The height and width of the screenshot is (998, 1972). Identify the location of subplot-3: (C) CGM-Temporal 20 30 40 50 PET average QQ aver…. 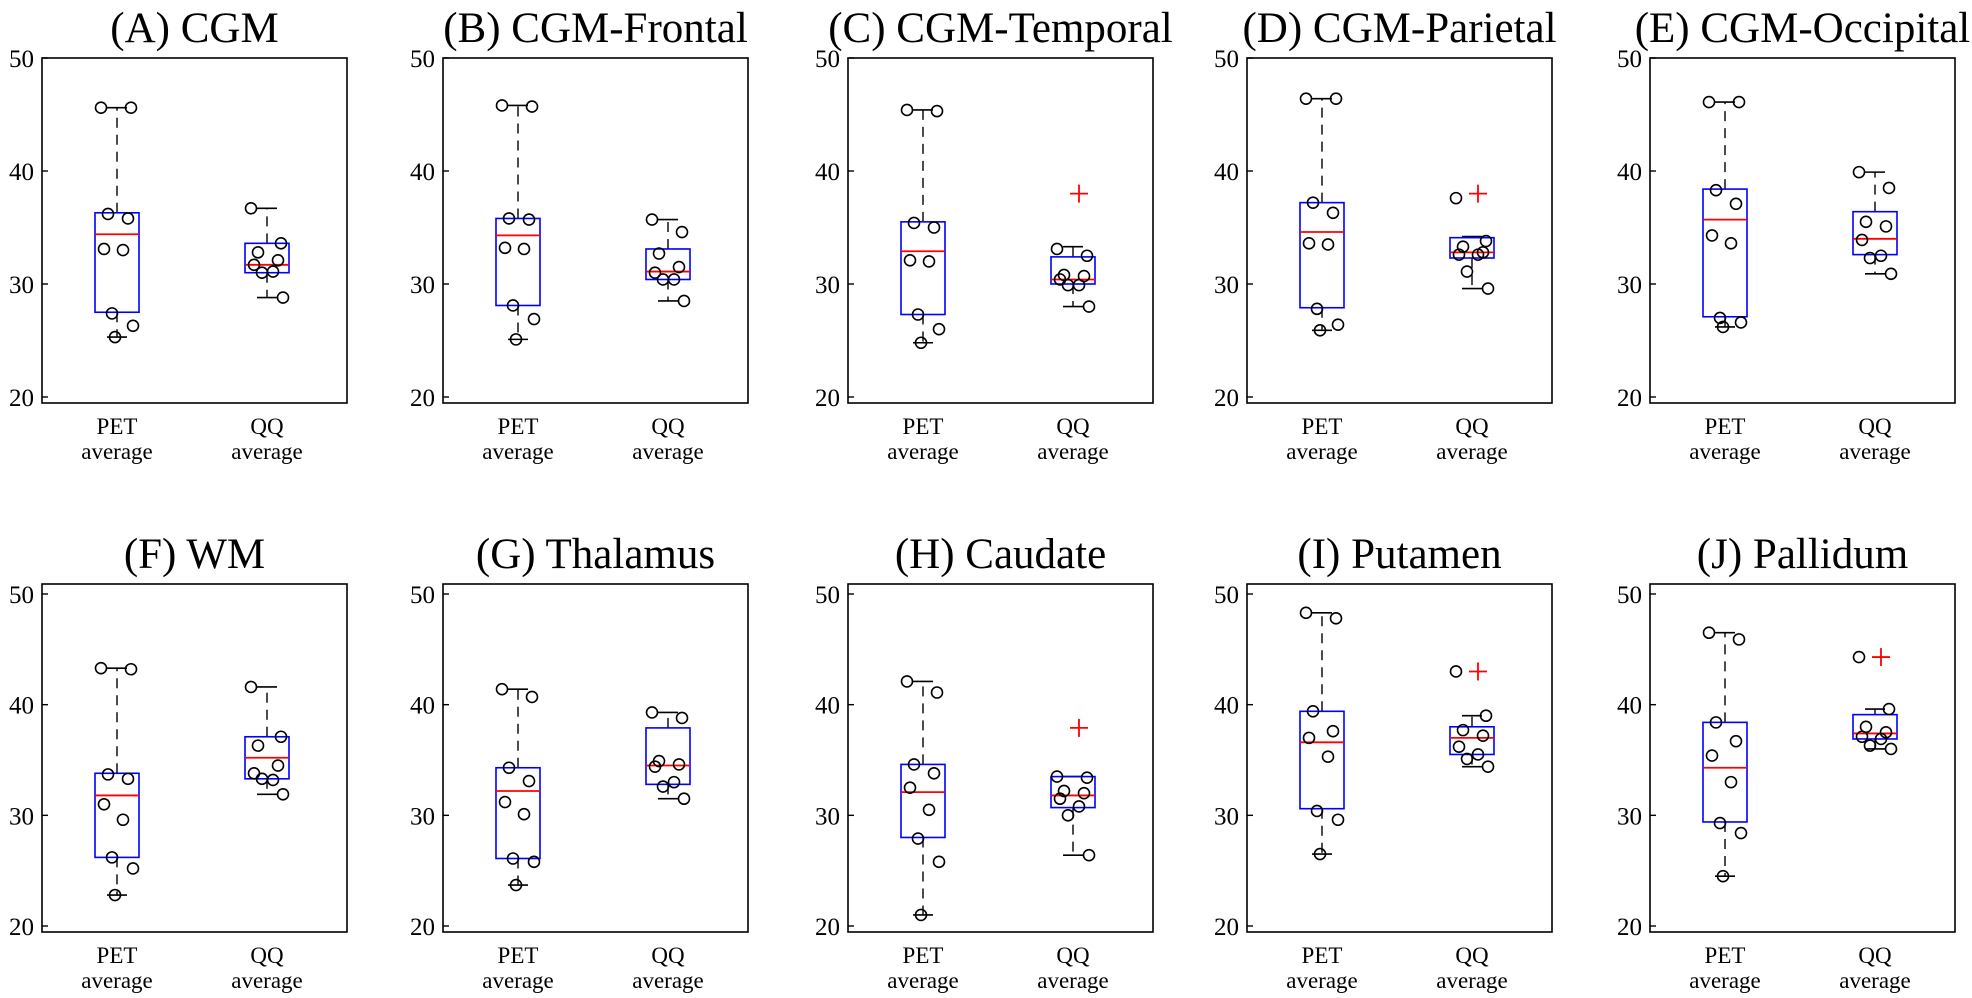
(994, 234).